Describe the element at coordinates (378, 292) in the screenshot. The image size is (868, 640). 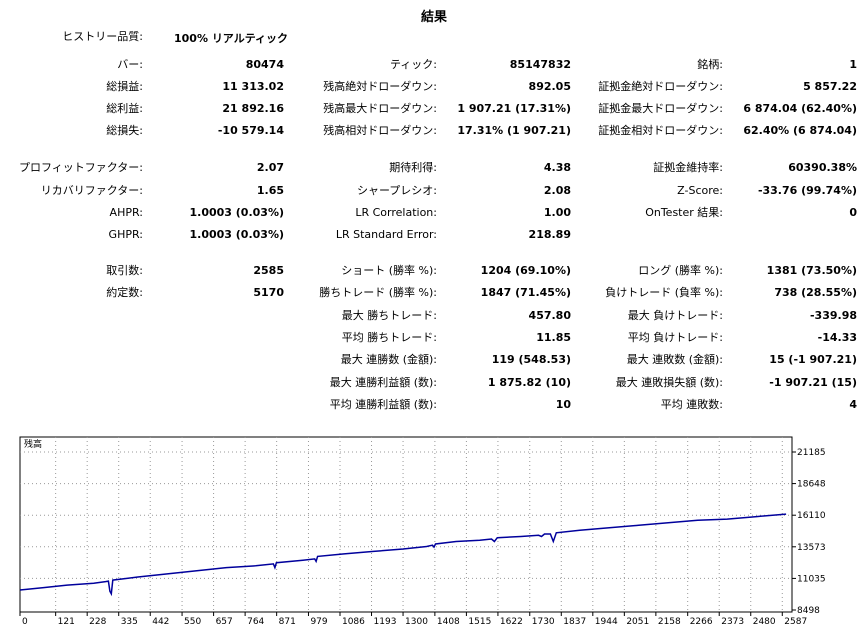
I see `profit-trades-label: 勝ちトレード (勝率 %):` at that location.